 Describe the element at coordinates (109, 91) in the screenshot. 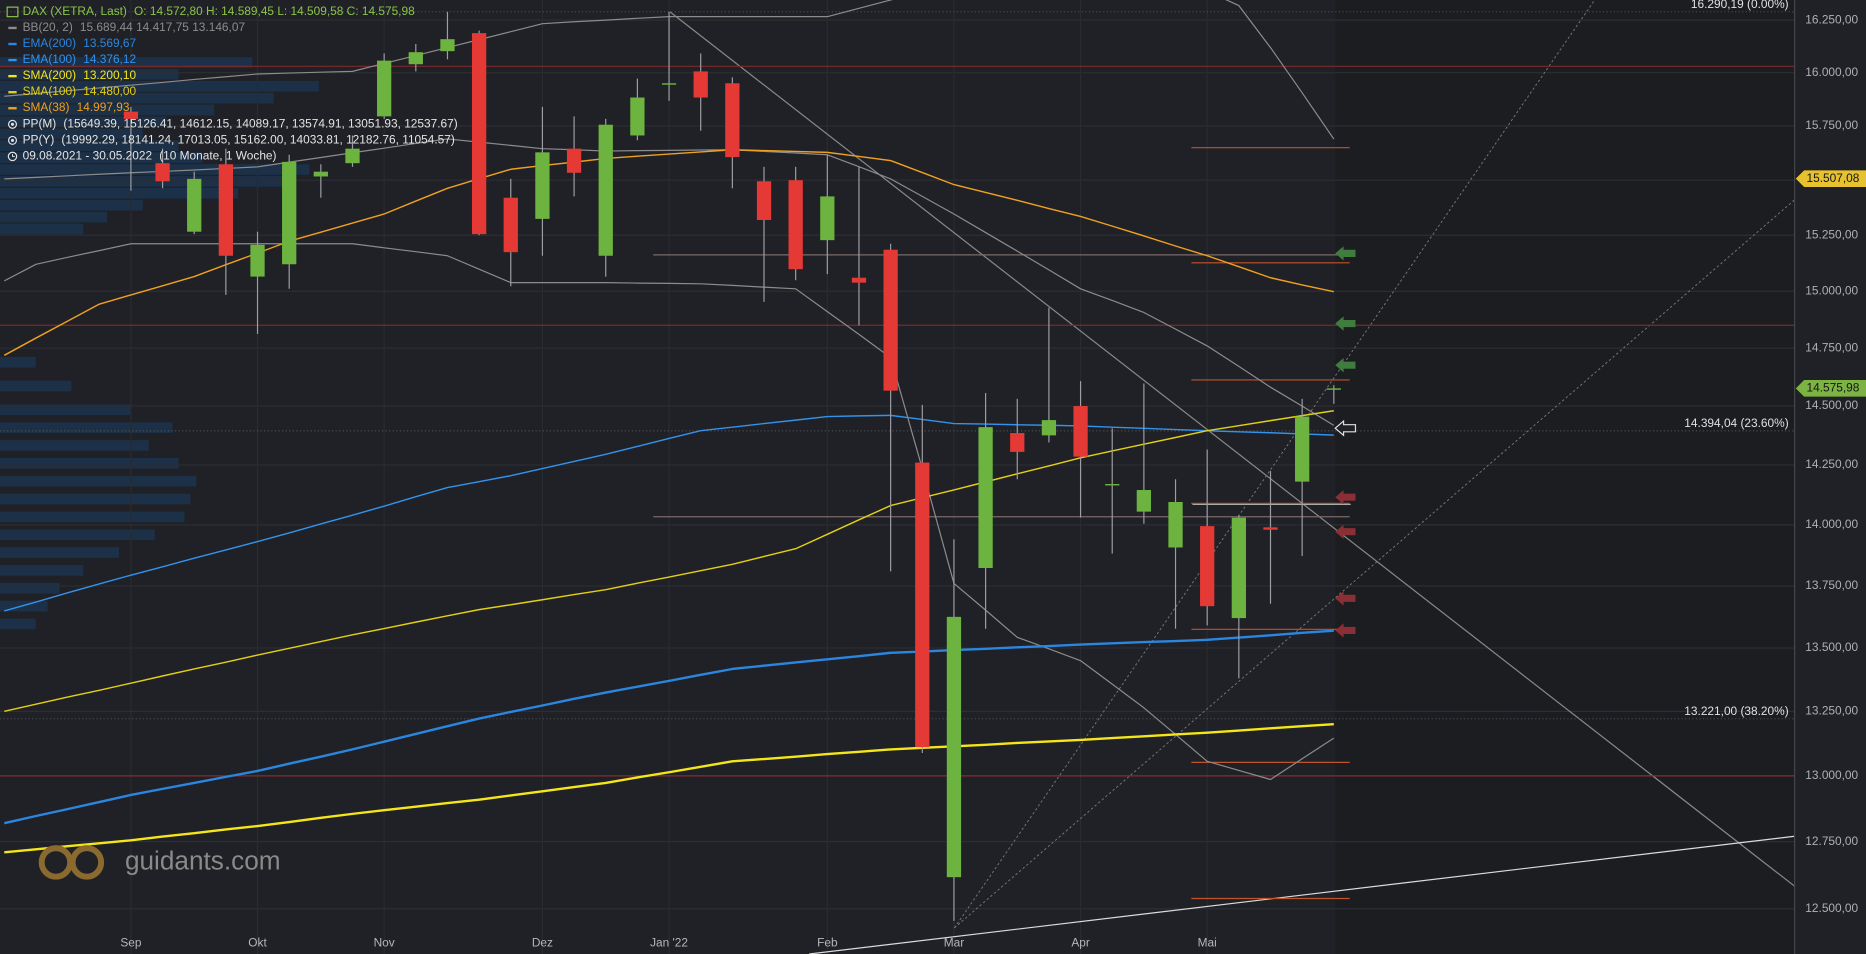

I see `legend-value: 14.480,00` at that location.